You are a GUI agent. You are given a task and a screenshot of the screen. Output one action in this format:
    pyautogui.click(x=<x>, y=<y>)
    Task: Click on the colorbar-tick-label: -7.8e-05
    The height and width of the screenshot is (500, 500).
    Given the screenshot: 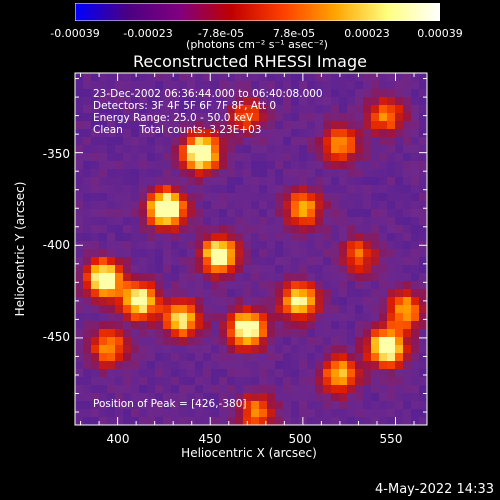 What is the action you would take?
    pyautogui.click(x=221, y=33)
    